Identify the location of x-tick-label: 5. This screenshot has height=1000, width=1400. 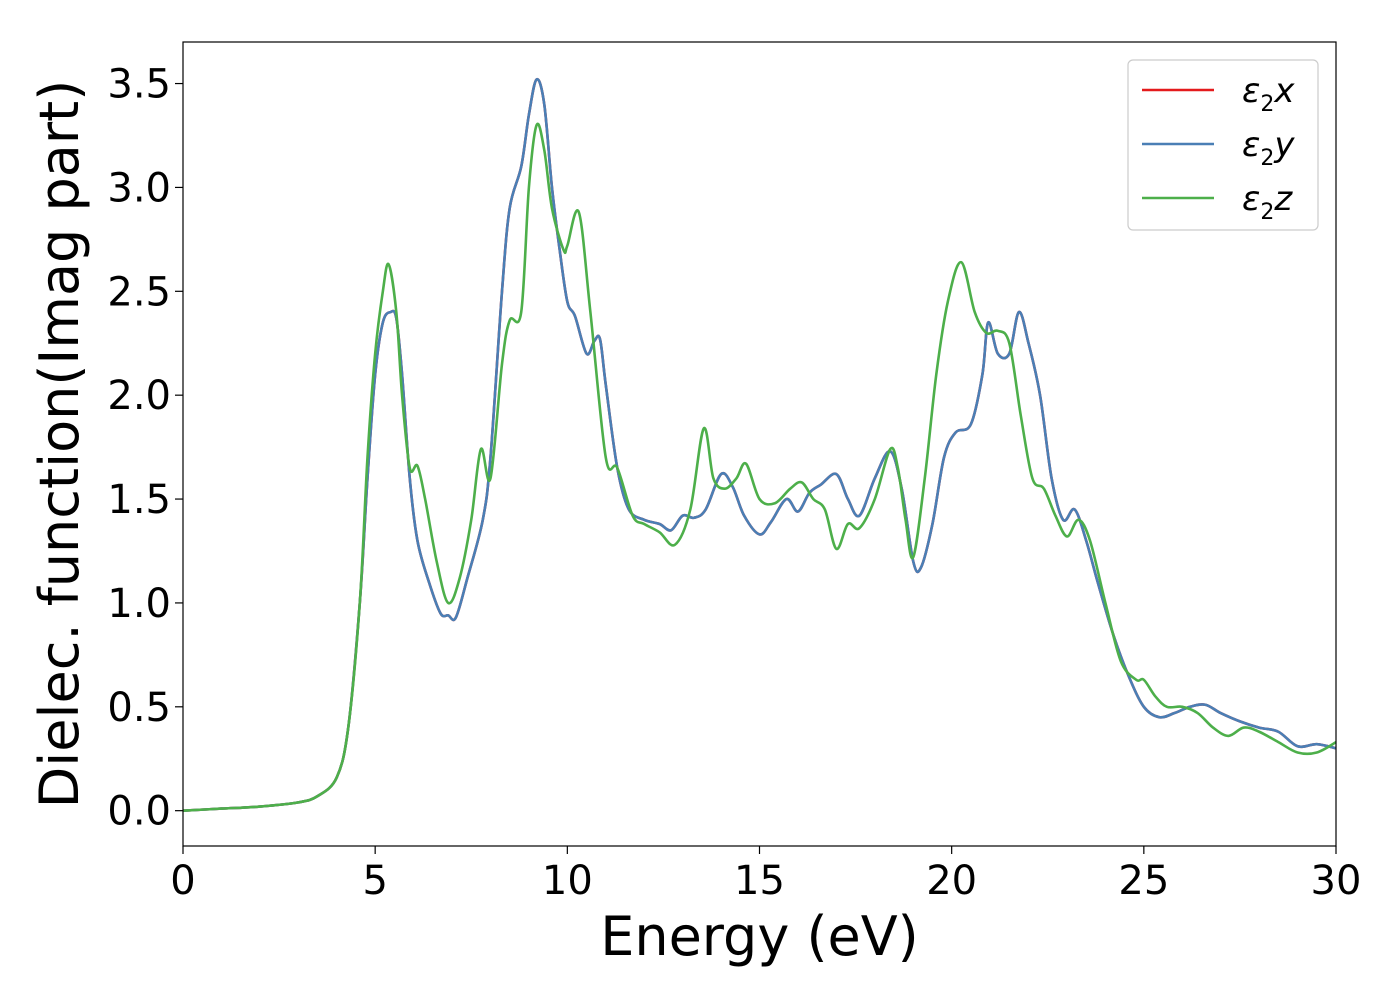
(374, 881).